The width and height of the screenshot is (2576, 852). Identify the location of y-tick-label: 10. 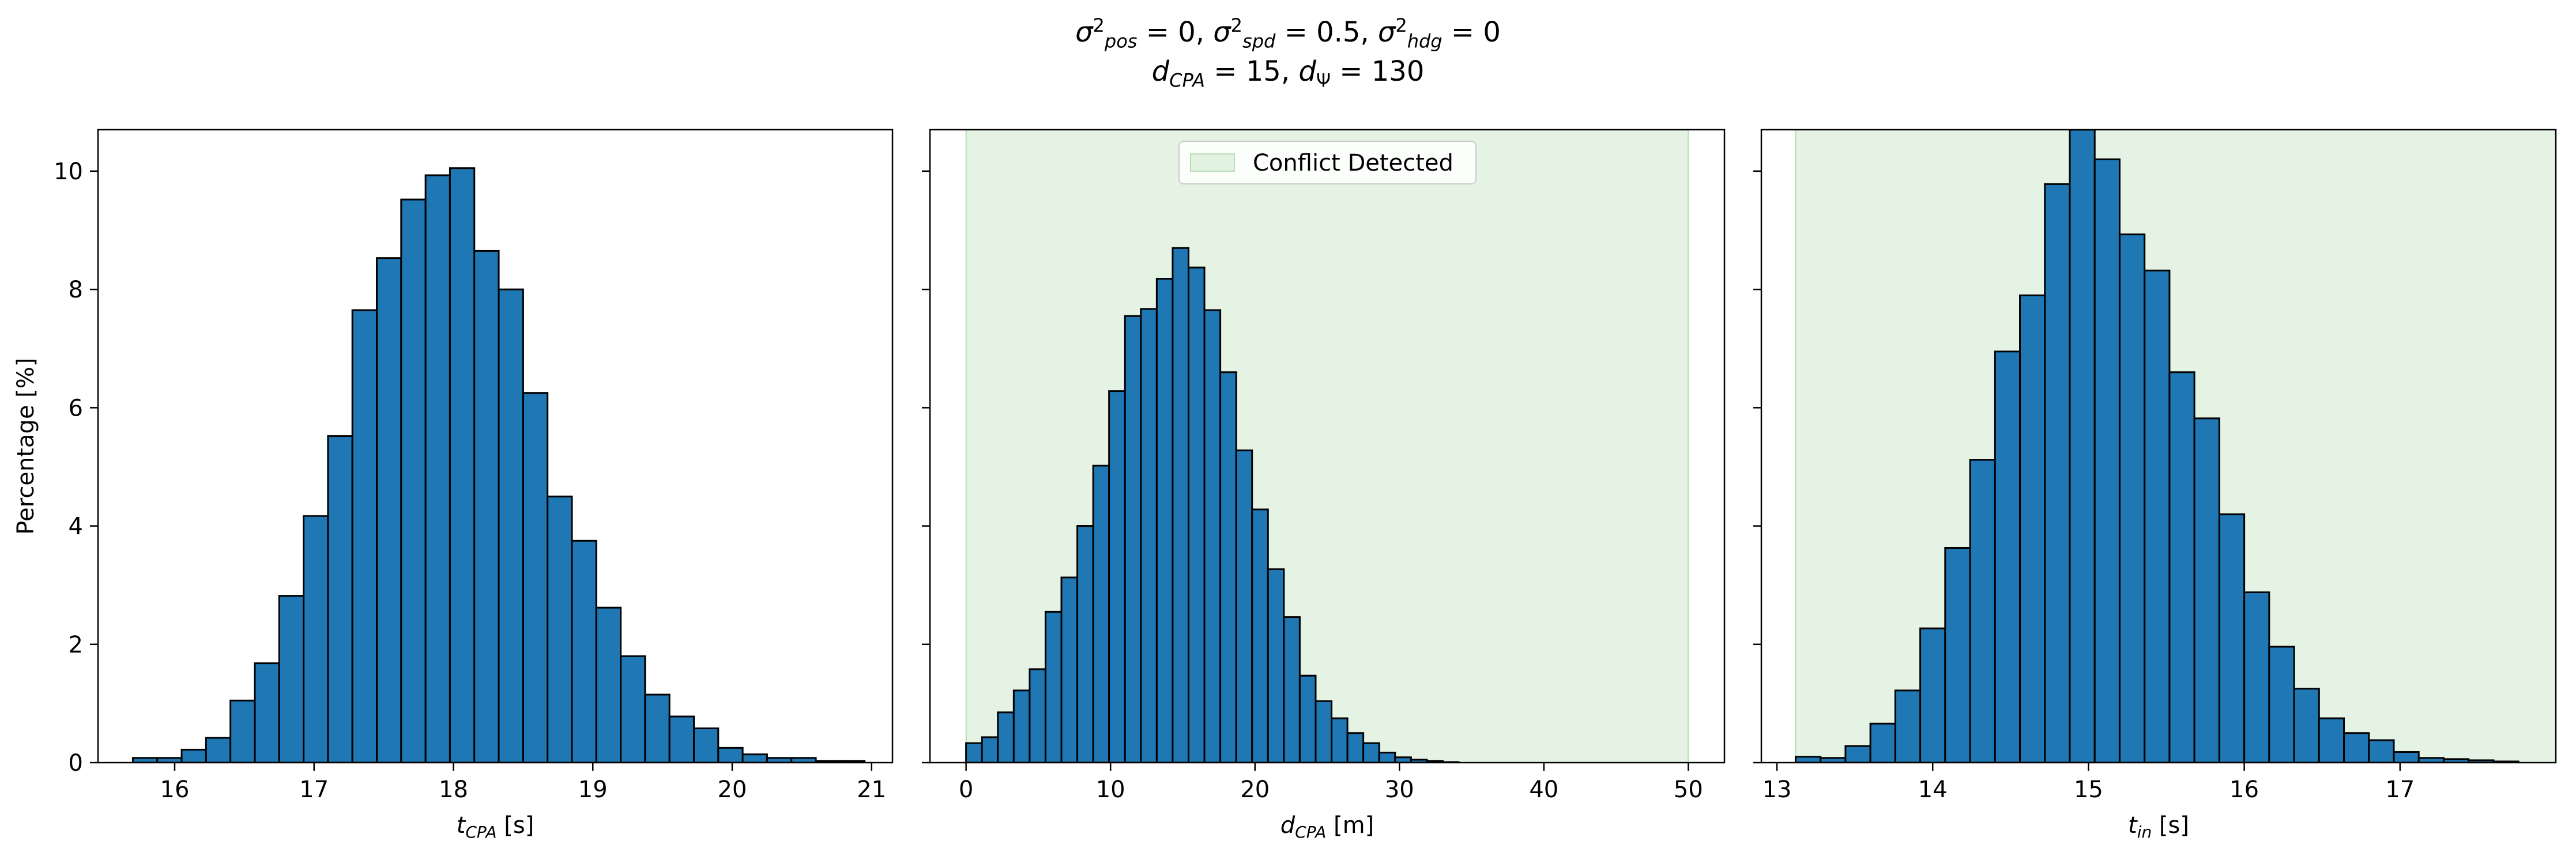
(68, 172).